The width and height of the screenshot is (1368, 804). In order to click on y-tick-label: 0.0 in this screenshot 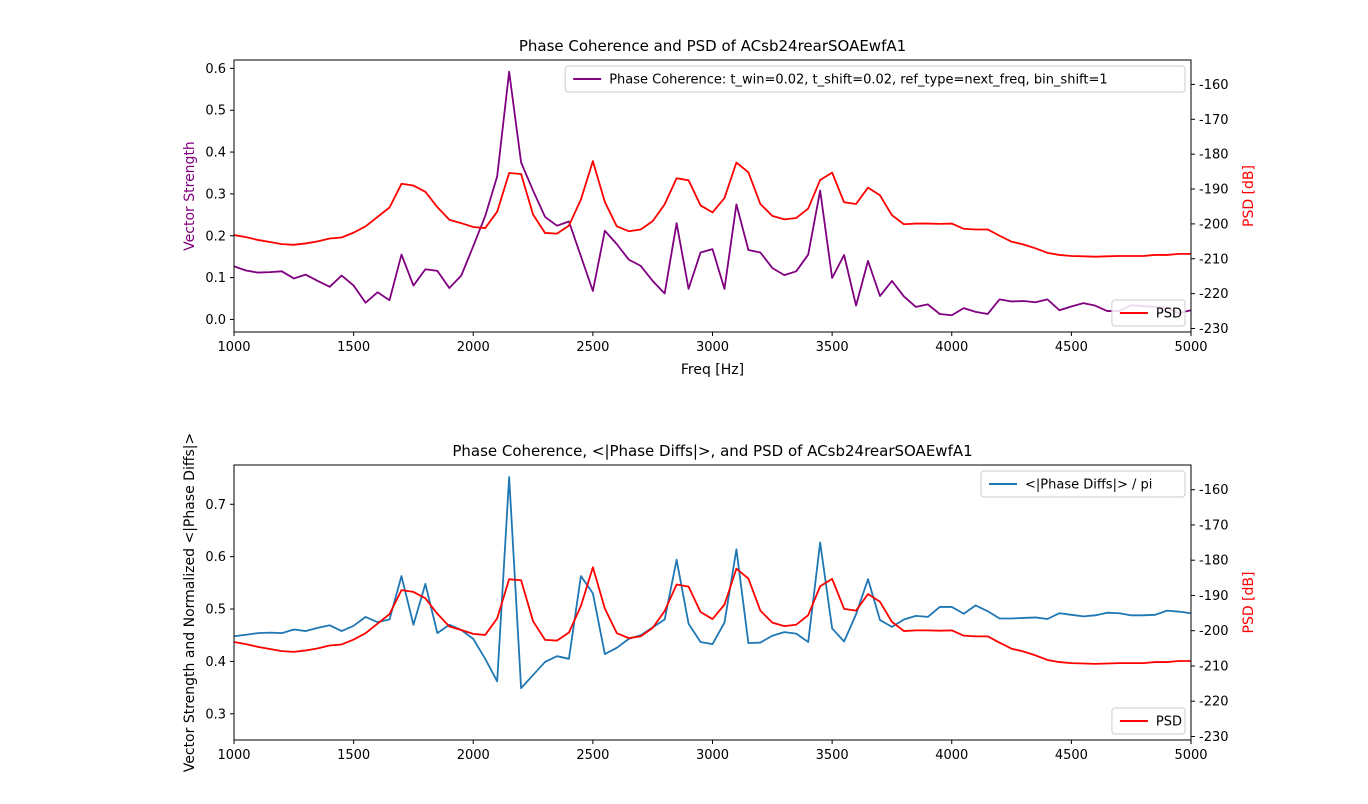, I will do `click(215, 320)`.